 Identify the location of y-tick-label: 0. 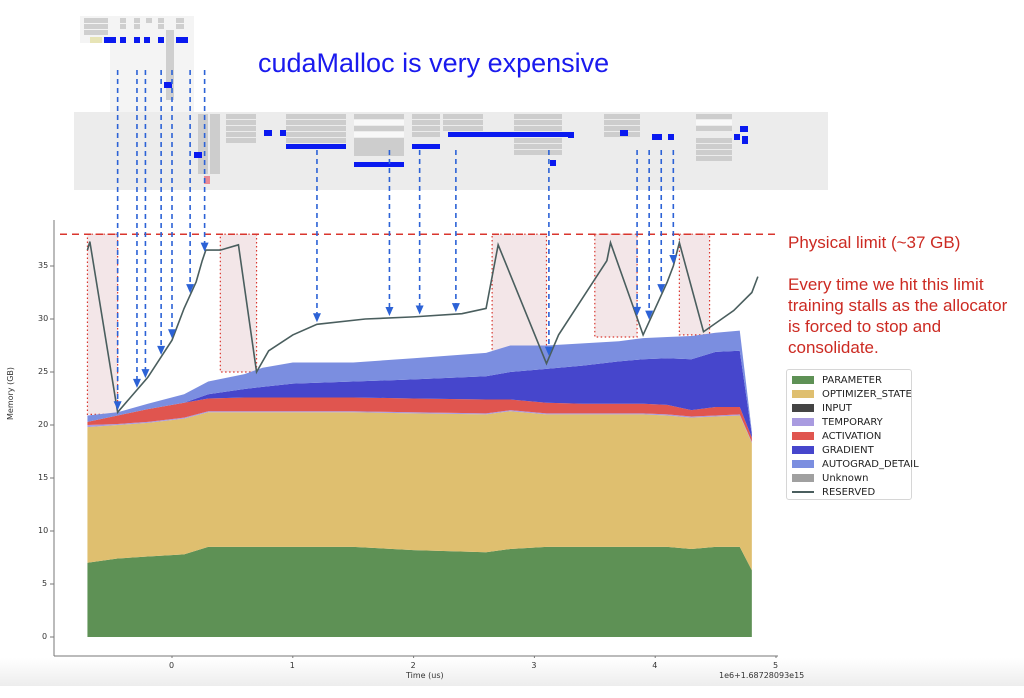
(45, 636).